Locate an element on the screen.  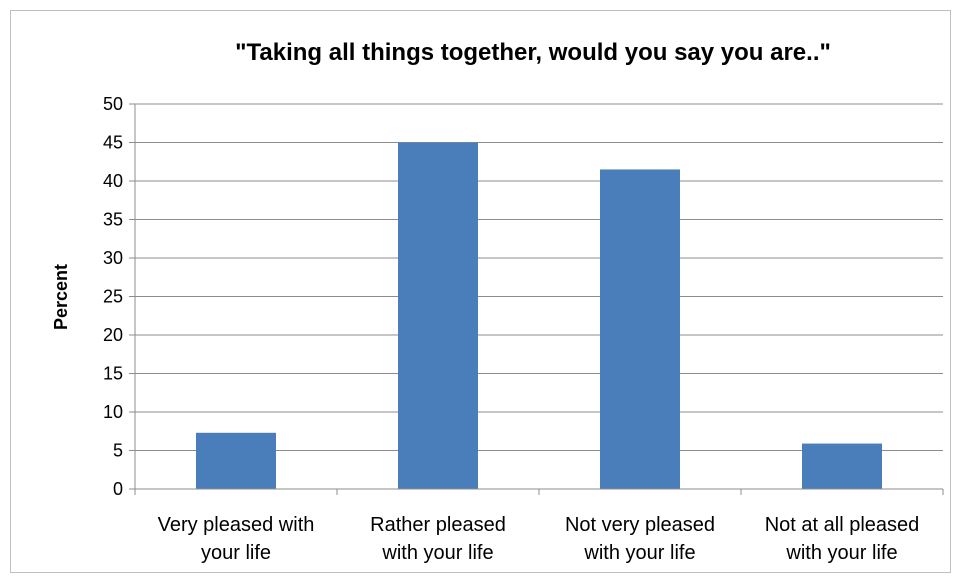
y-tick-label: 40 is located at coordinates (113, 181).